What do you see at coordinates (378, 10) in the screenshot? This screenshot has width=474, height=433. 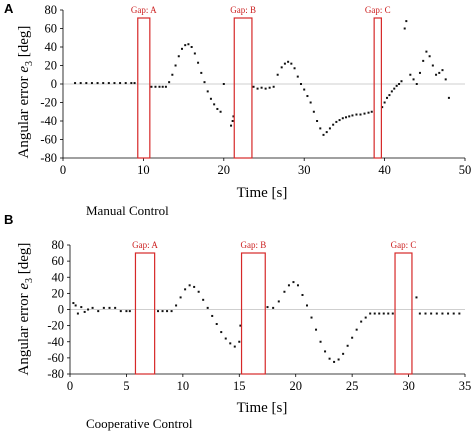 I see `panel-a-gap-label: Gap: C` at bounding box center [378, 10].